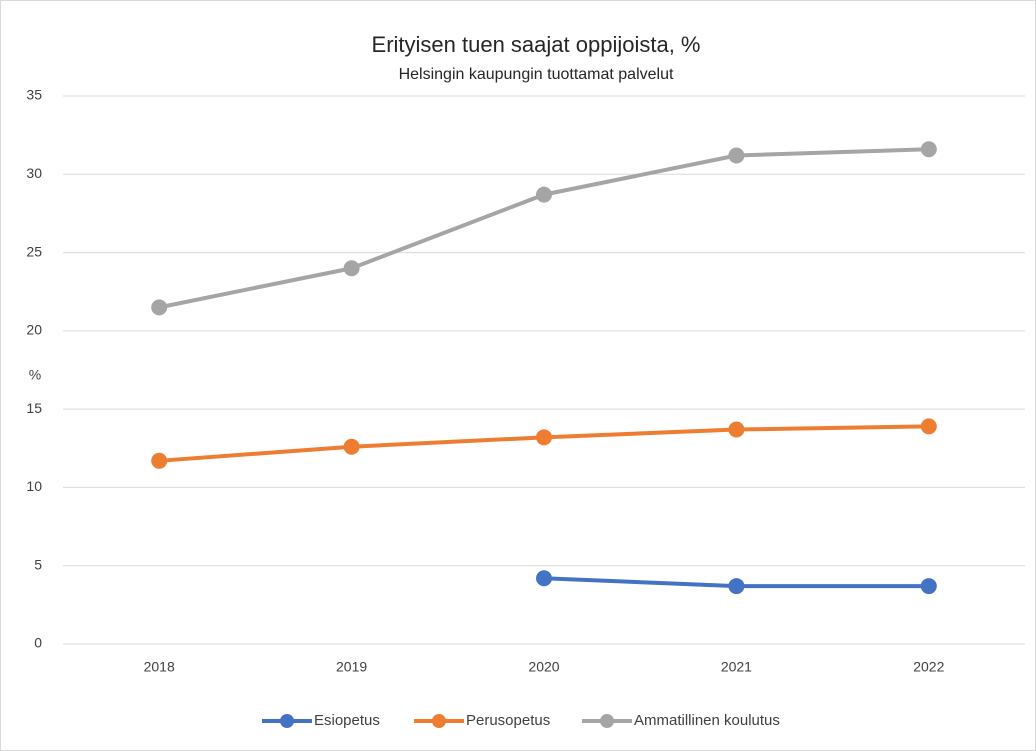 This screenshot has width=1036, height=751. Describe the element at coordinates (707, 720) in the screenshot. I see `legend-label: Ammatillinen koulutus` at that location.